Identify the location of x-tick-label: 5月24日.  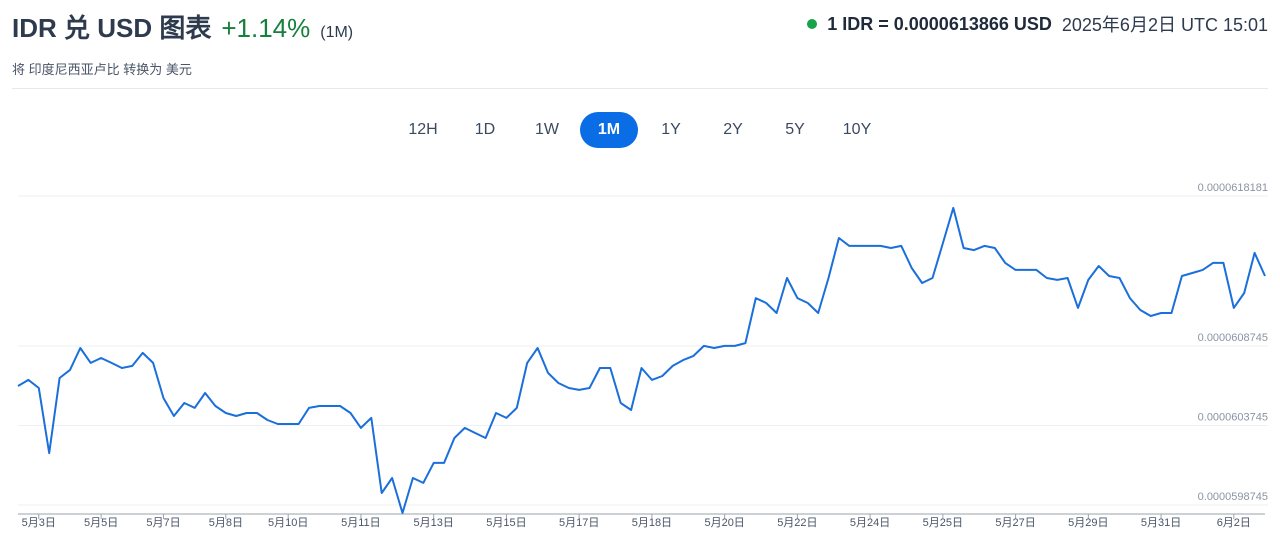
(870, 523).